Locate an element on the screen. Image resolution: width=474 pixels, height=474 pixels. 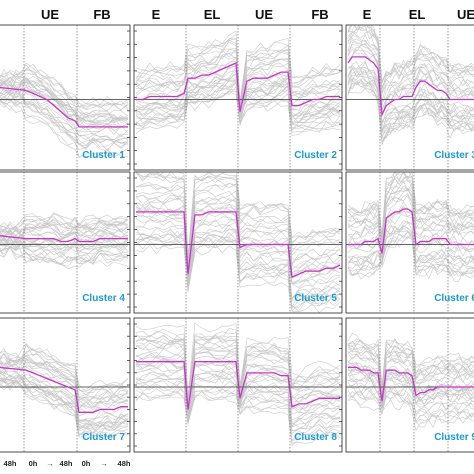
panel-cluster-7: Cluster 7 is located at coordinates (65, 385).